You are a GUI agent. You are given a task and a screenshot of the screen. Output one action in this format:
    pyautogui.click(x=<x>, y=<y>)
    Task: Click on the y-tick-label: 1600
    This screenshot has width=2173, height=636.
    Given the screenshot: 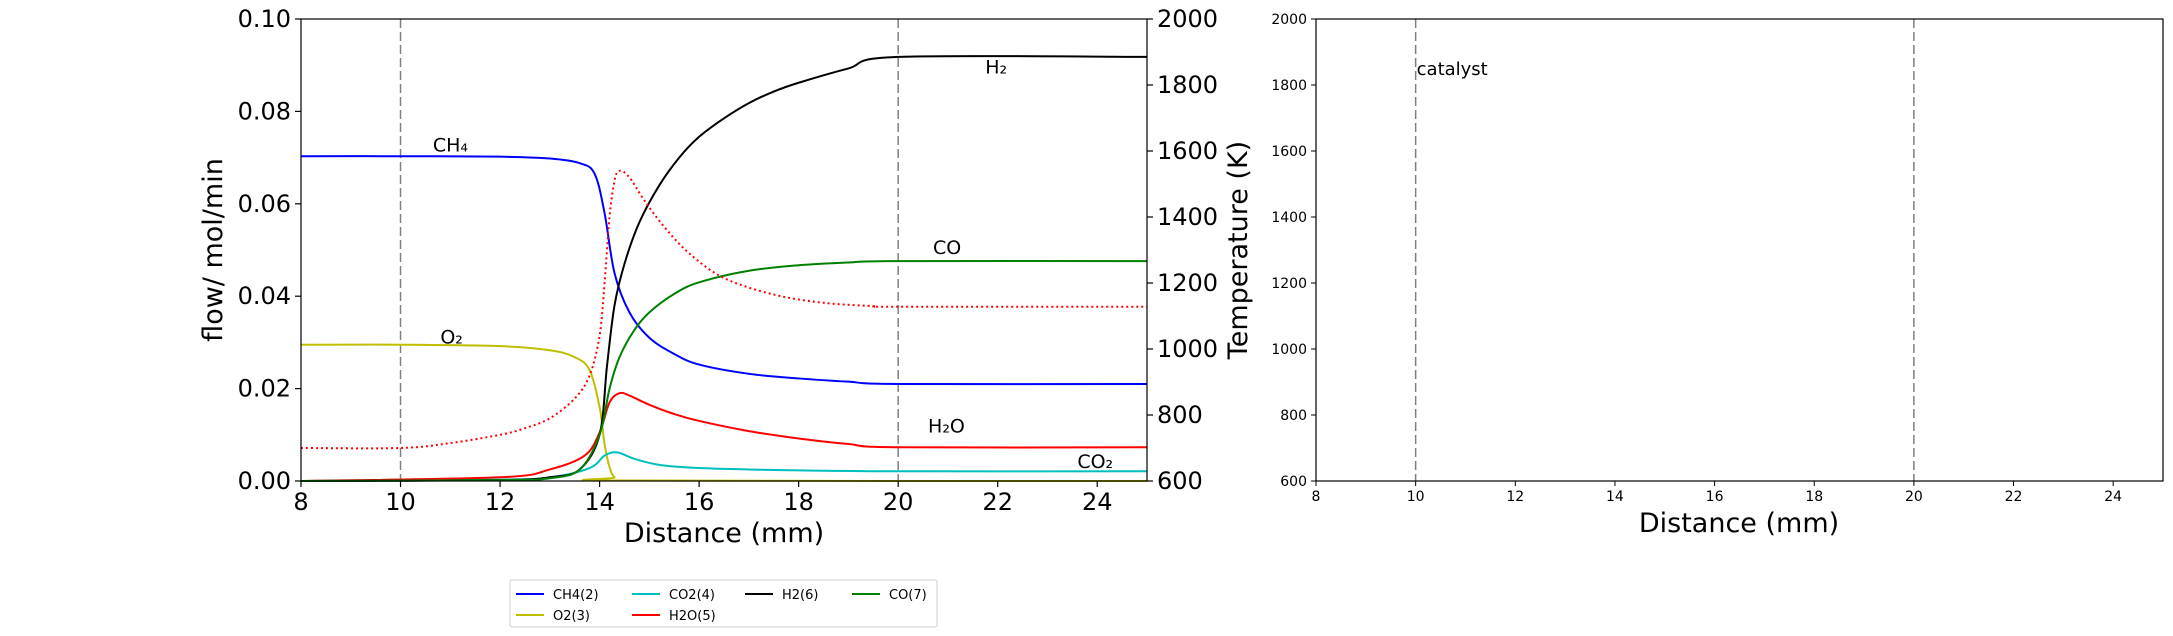 What is the action you would take?
    pyautogui.click(x=1289, y=152)
    